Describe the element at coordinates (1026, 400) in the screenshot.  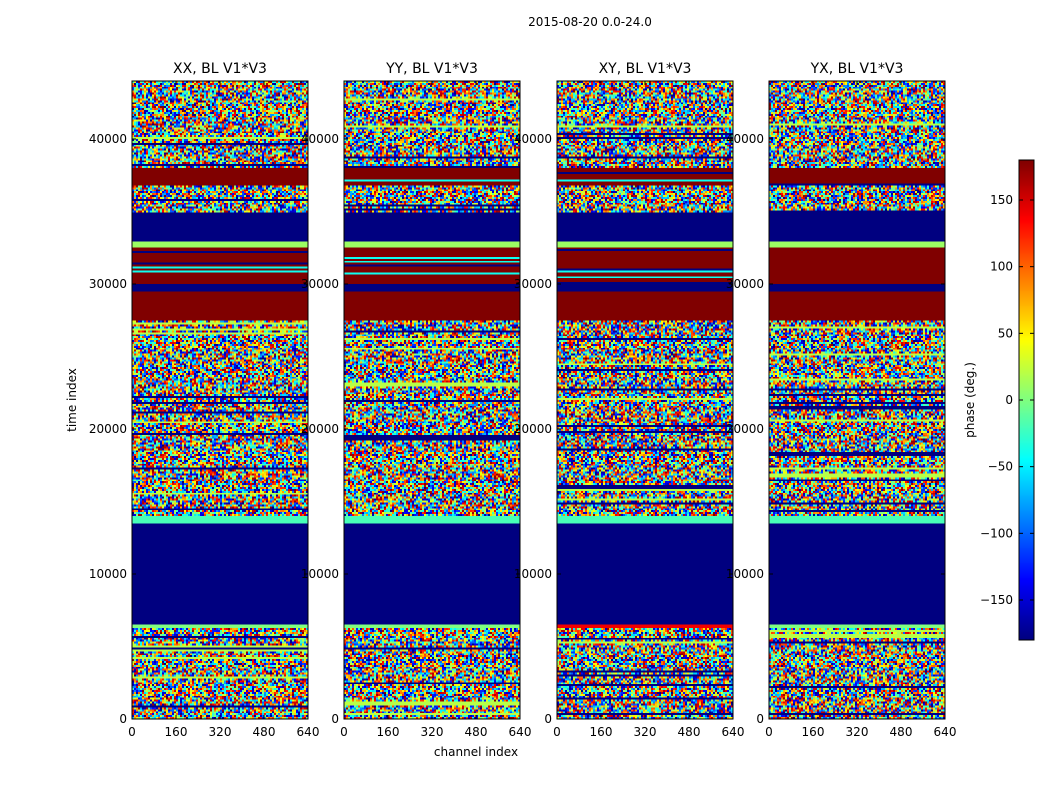
I see `colorbar-gradient` at that location.